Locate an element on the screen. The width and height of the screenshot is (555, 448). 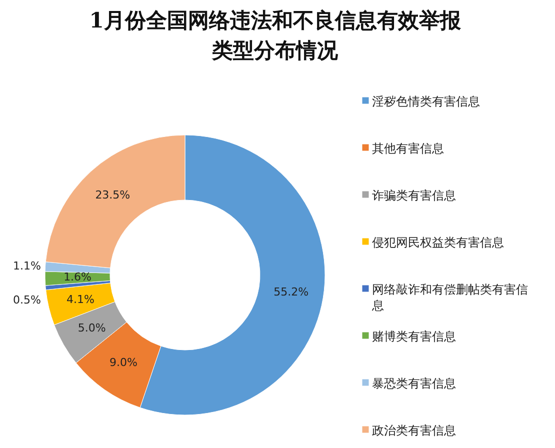
data-label: 5.0% is located at coordinates (92, 328).